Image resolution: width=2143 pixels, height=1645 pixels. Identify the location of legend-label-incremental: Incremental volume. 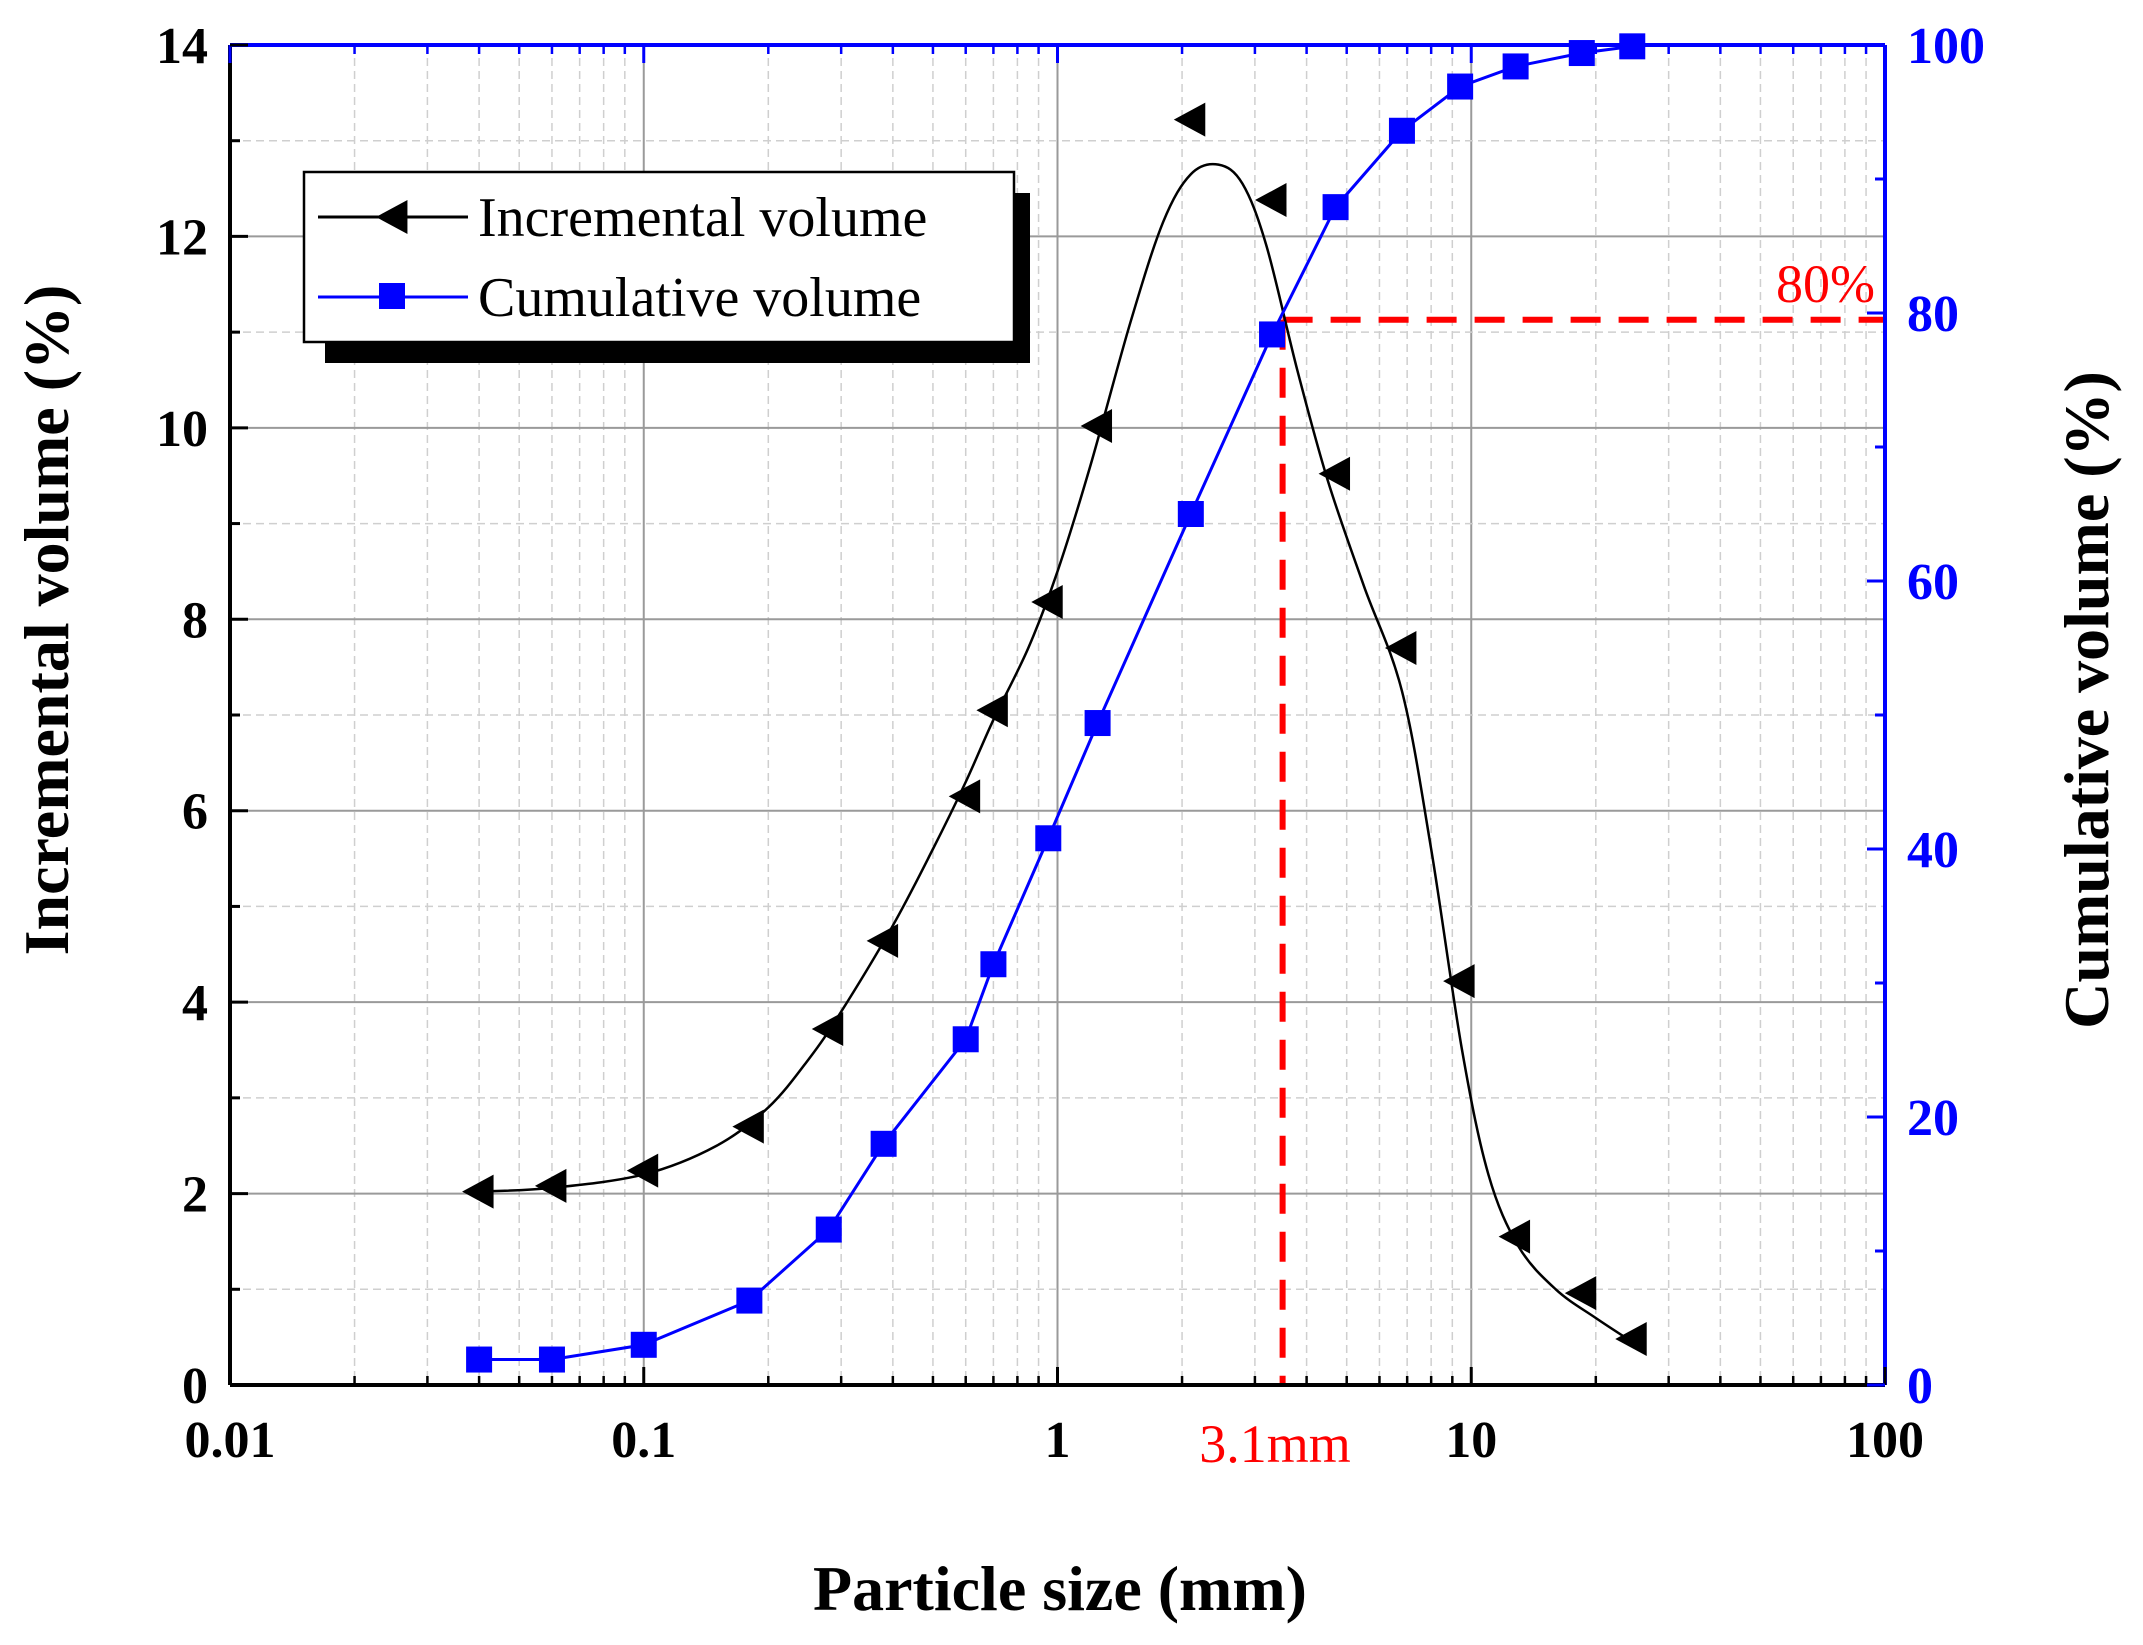
(702, 218).